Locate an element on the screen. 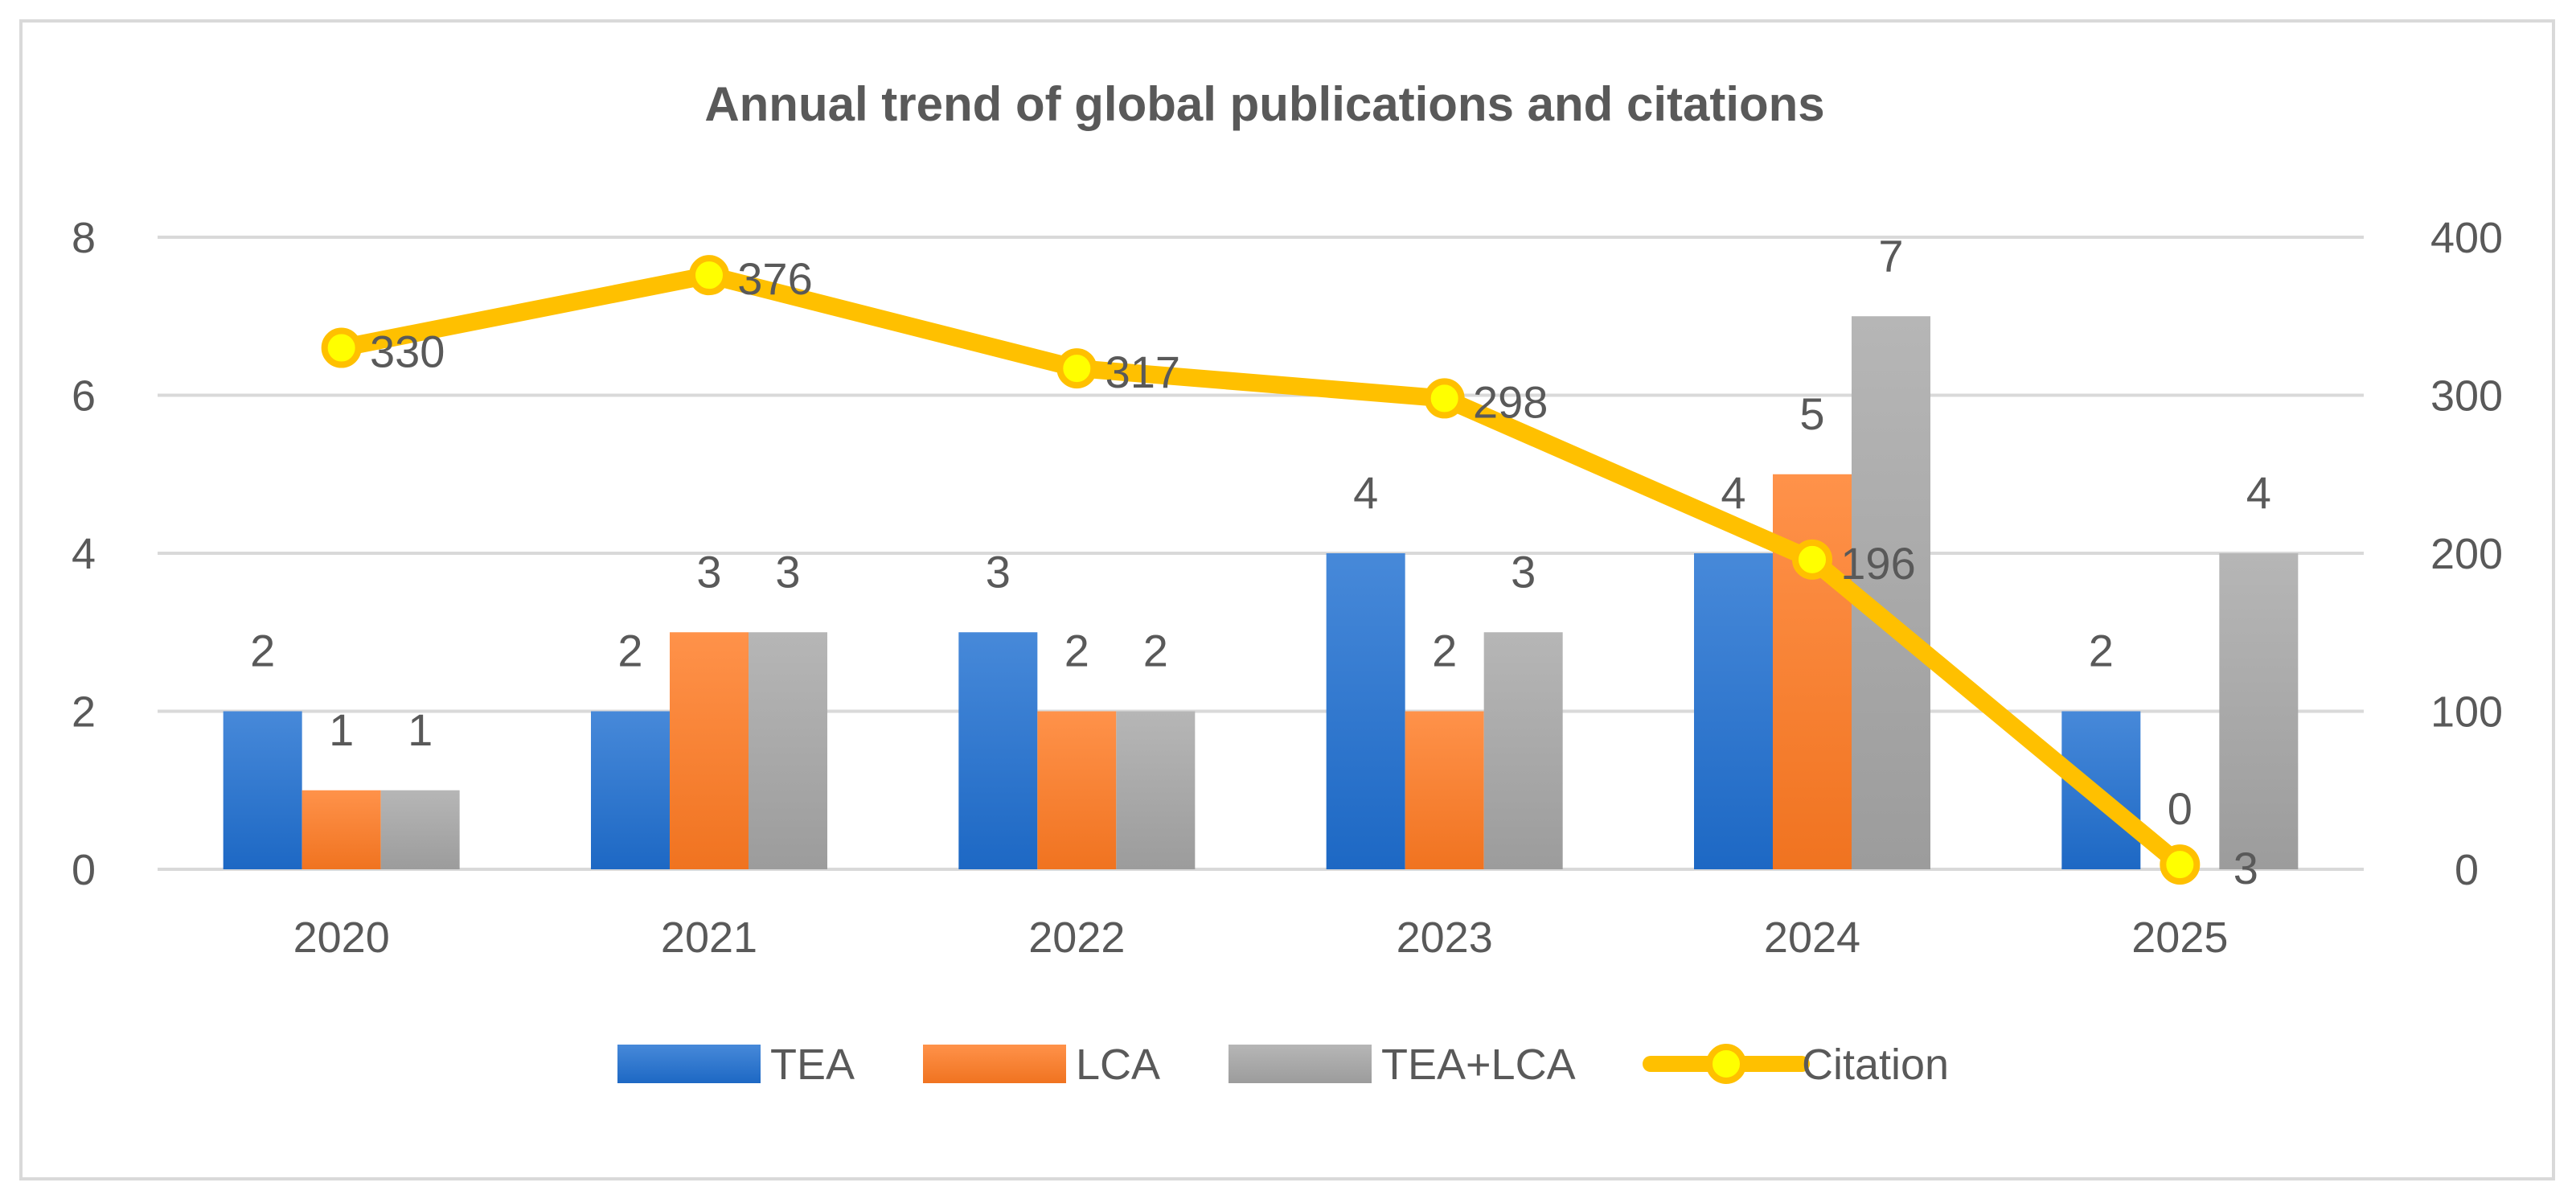 This screenshot has width=2576, height=1203. left-axis-tick-label: 0 is located at coordinates (84, 870).